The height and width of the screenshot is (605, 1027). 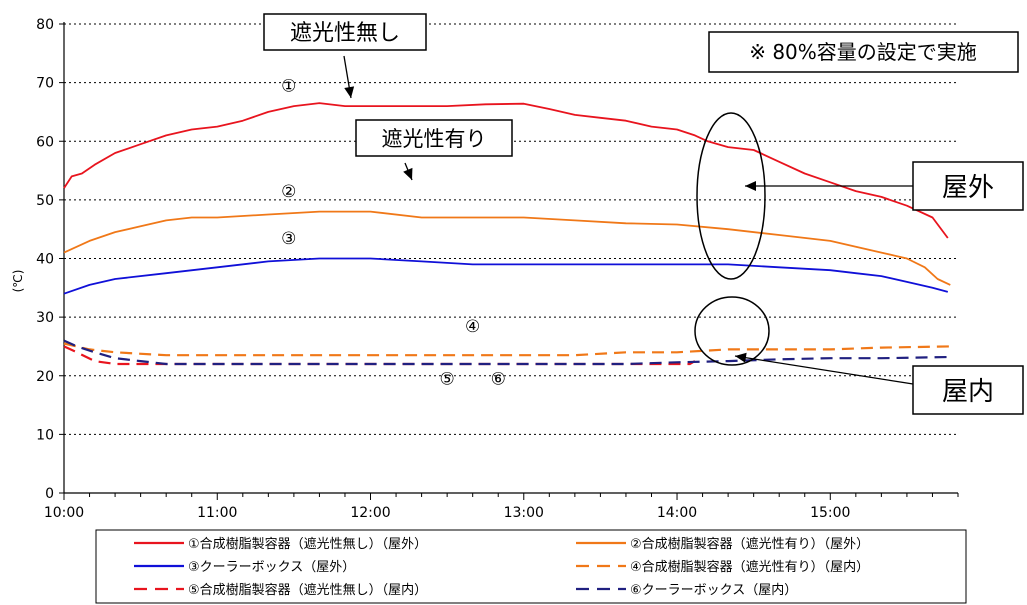 I want to click on y-tick-label-20: 20, so click(x=45, y=377).